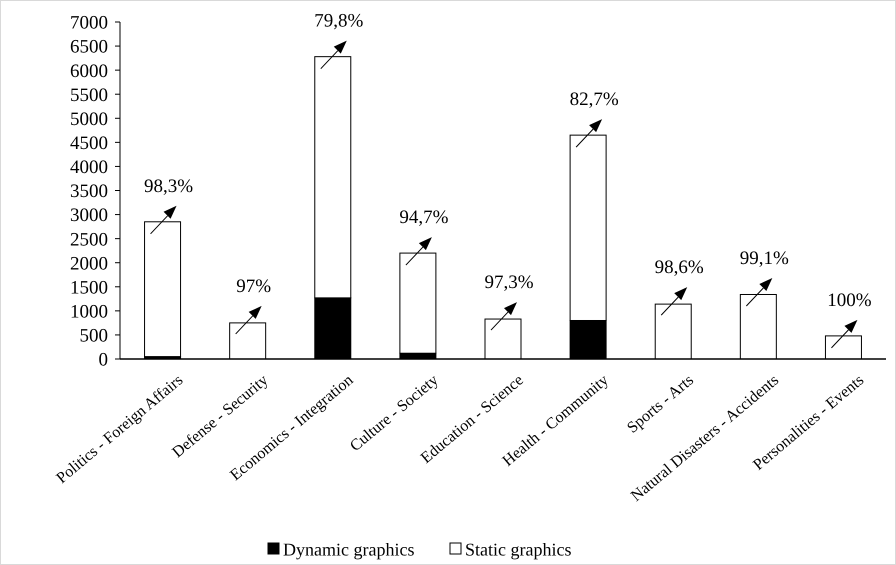 Image resolution: width=896 pixels, height=565 pixels. Describe the element at coordinates (849, 300) in the screenshot. I see `annotation: 100%` at that location.